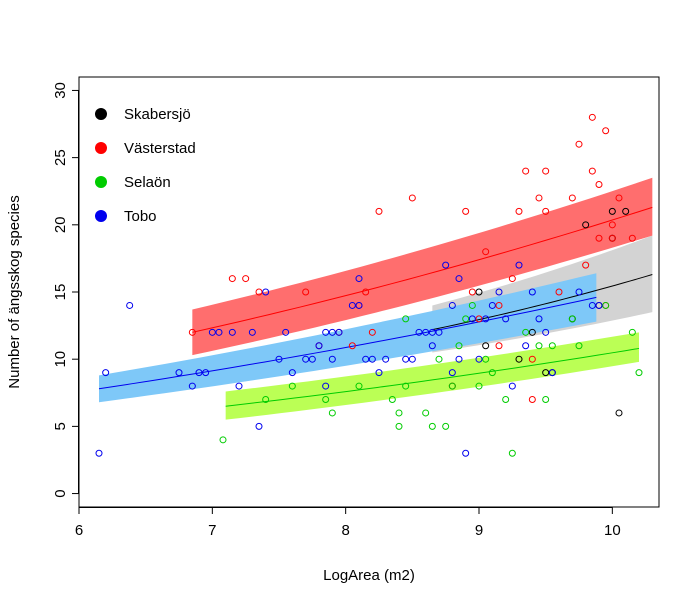  Describe the element at coordinates (143, 114) in the screenshot. I see `legend-item-skabersjo: Skabersjö` at that location.